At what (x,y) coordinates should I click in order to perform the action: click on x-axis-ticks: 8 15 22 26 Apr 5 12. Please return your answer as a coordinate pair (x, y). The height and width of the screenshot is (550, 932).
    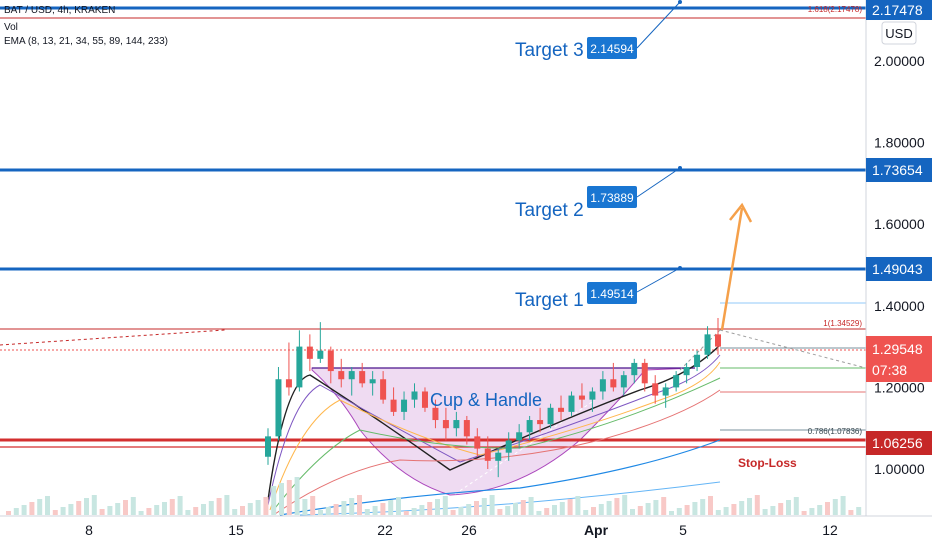
    Looking at the image, I should click on (461, 530).